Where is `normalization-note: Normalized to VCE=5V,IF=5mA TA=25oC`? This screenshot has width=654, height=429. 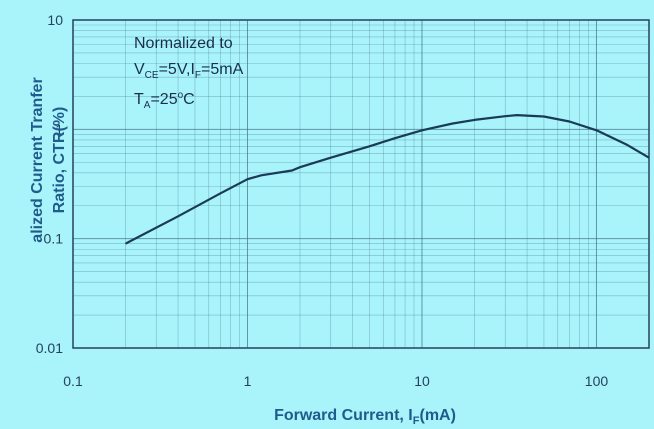 normalization-note: Normalized to VCE=5V,IF=5mA TA=25oC is located at coordinates (189, 73).